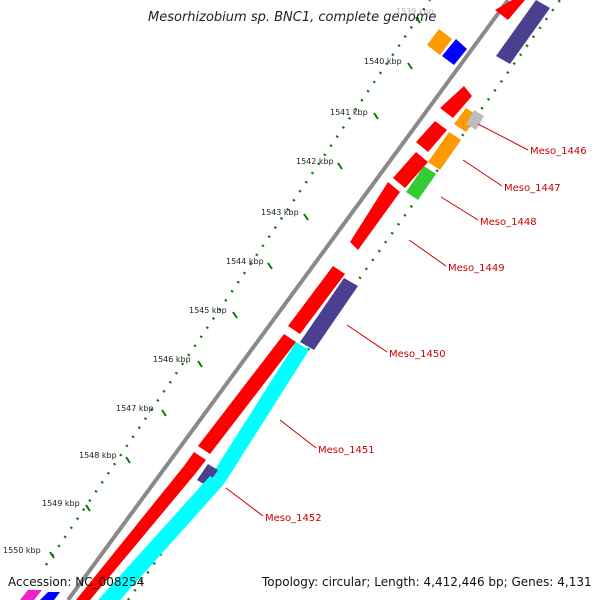 This screenshot has width=600, height=600. Describe the element at coordinates (61, 503) in the screenshot. I see `ruler-label: 1549 kbp` at that location.